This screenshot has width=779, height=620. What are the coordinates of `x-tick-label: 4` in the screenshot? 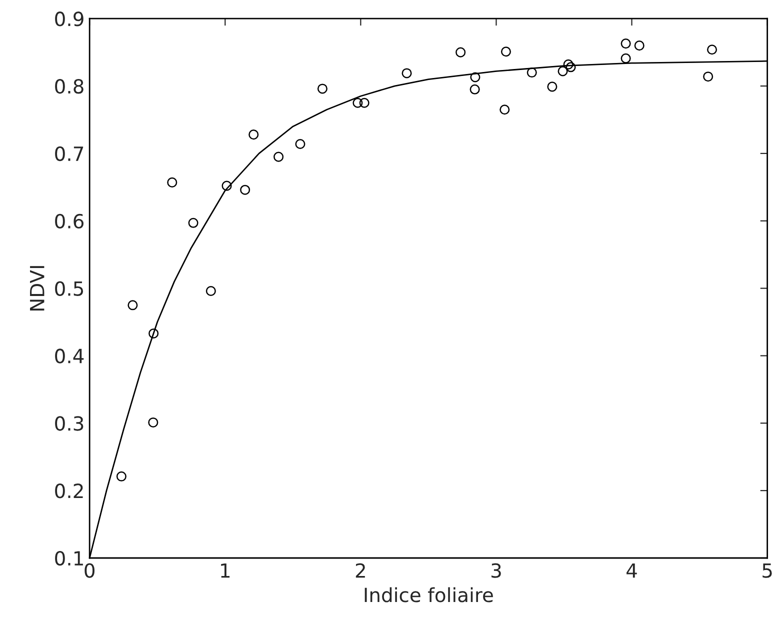 It's located at (631, 570).